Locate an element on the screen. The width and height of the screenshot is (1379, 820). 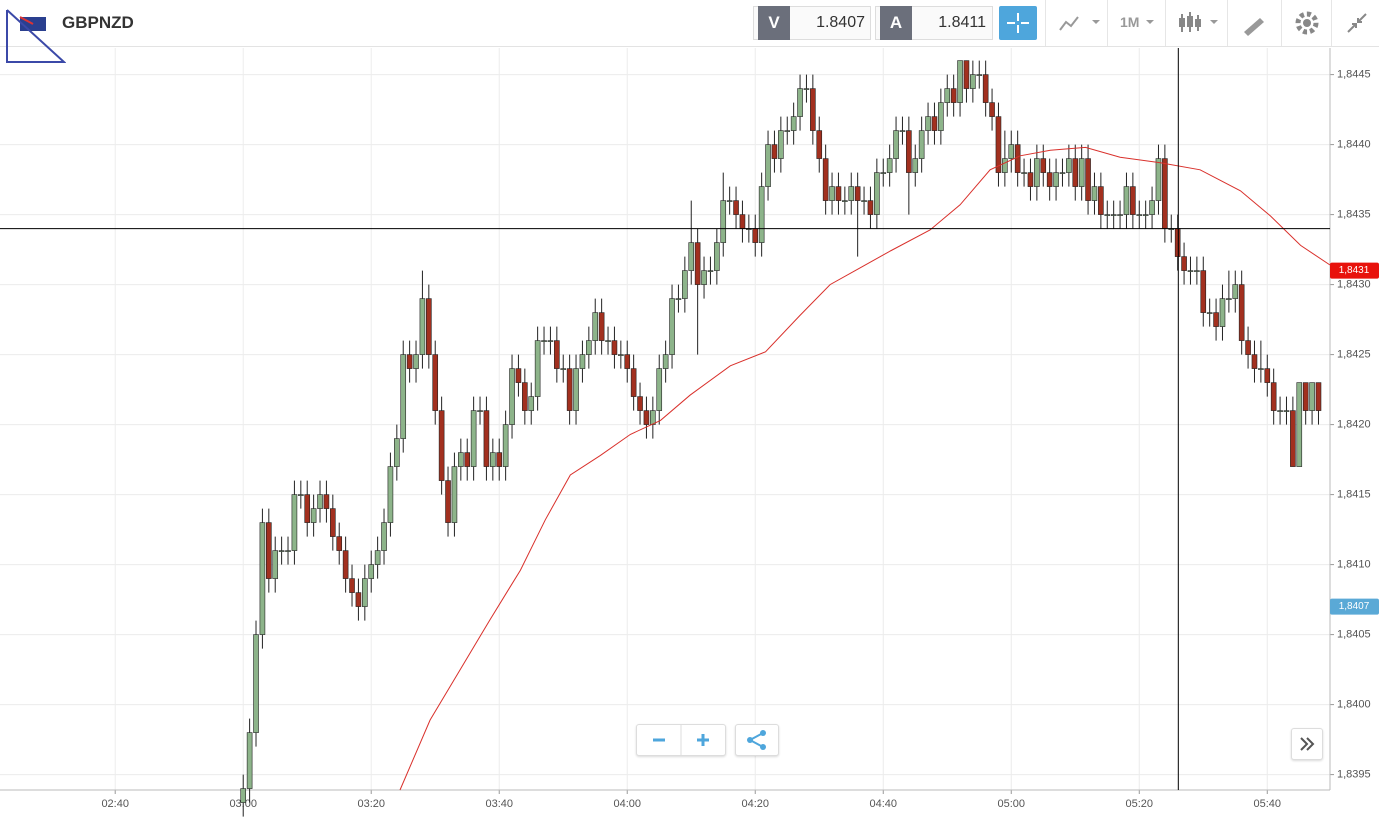
sell-price: 1.8407 is located at coordinates (840, 22).